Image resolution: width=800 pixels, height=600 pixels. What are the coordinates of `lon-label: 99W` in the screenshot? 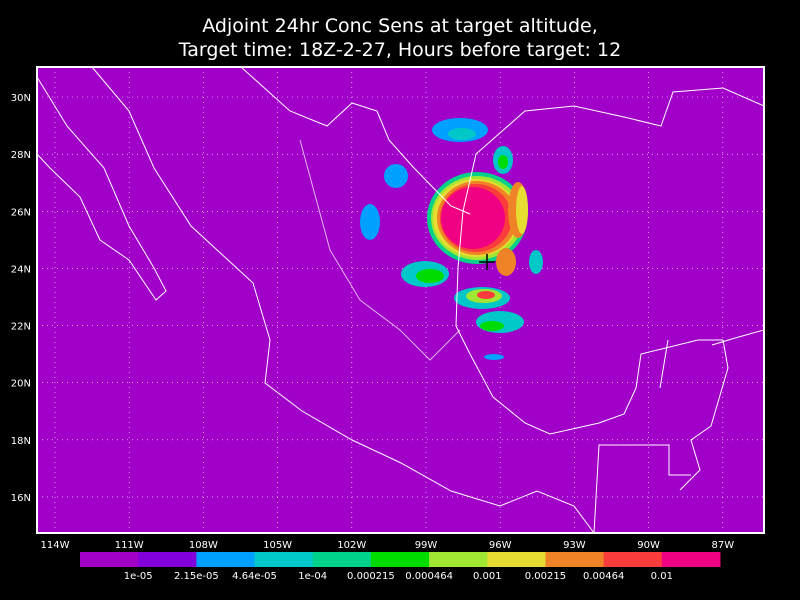 It's located at (426, 545).